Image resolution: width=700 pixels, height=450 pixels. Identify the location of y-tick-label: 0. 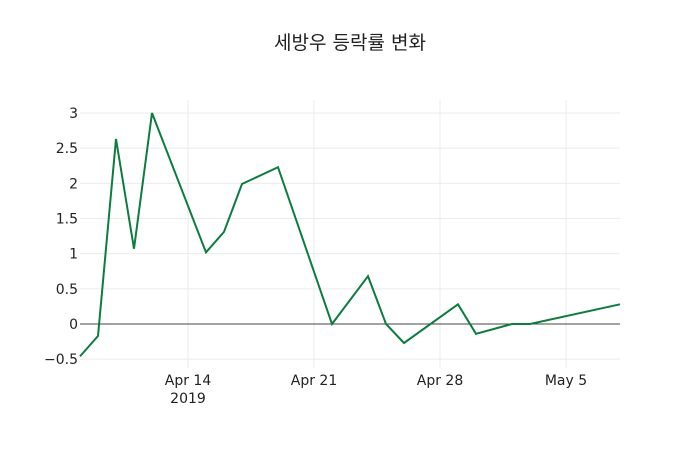
(73, 325).